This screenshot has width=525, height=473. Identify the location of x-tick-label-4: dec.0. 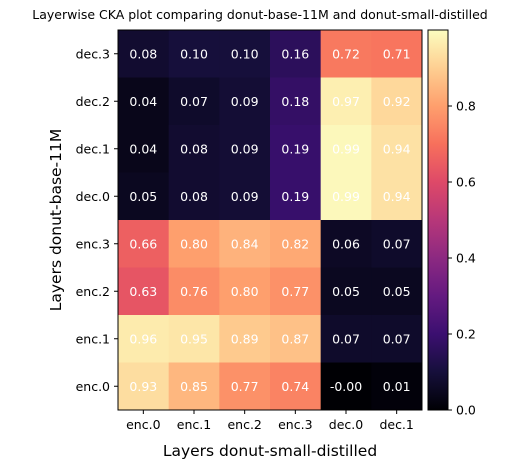
(346, 424).